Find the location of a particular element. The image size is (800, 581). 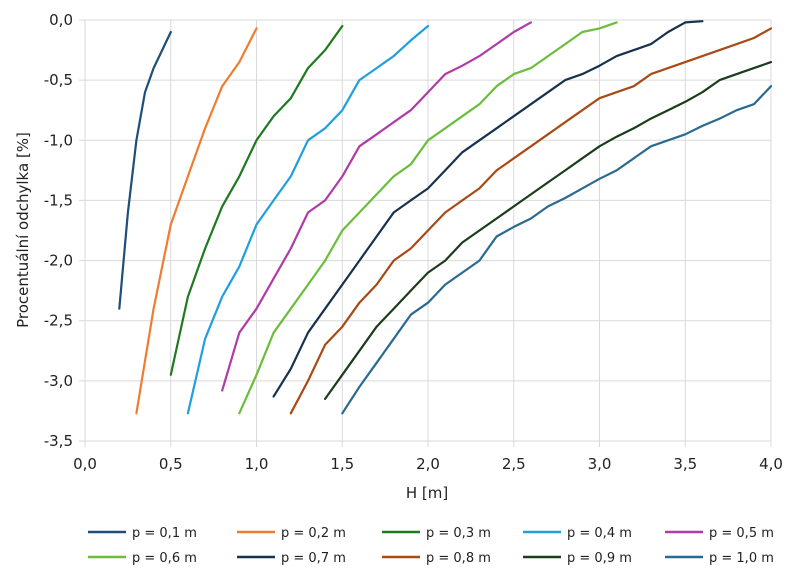

y-tick-label: -0,5 is located at coordinates (58, 80).